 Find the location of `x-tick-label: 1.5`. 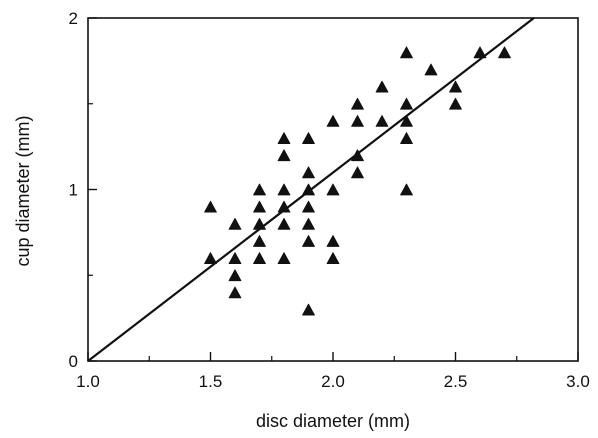

x-tick-label: 1.5 is located at coordinates (211, 381).